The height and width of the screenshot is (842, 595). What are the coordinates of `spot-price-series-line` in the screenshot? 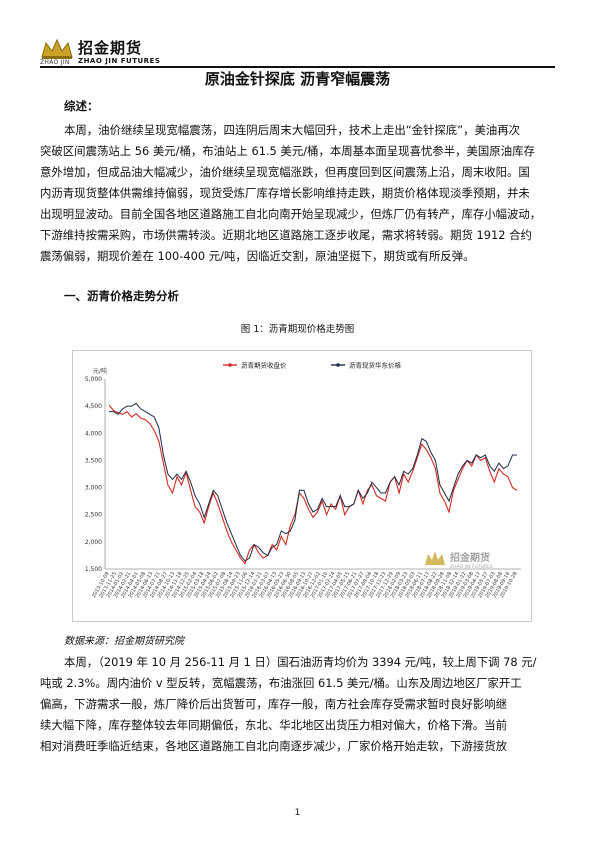 It's located at (313, 482).